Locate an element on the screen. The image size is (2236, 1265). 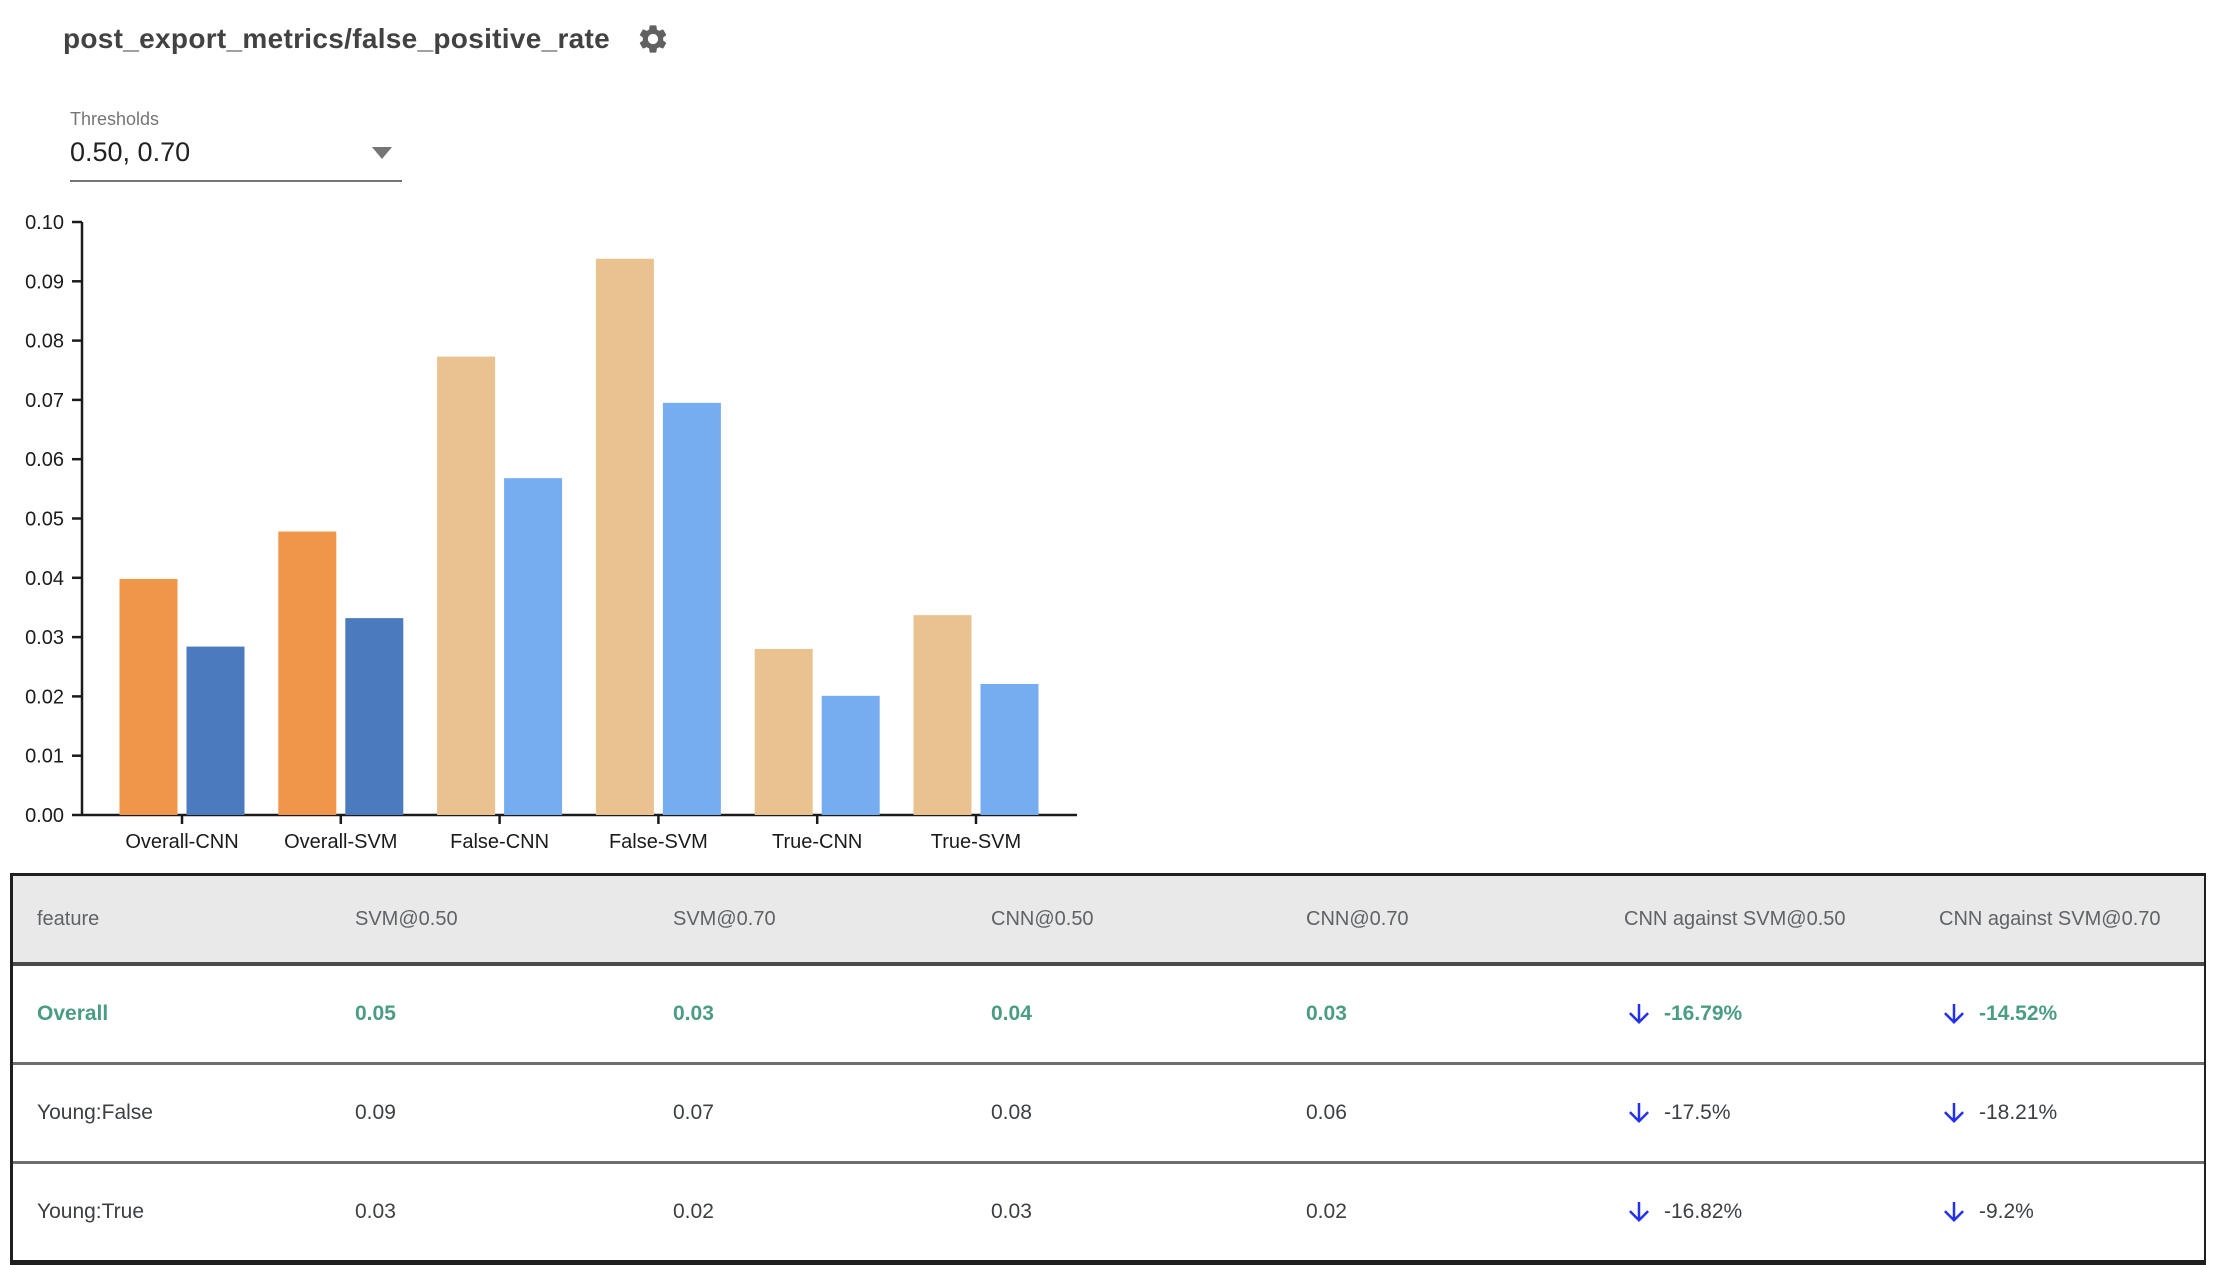
page-title: post_export_metrics/false_positive_rate is located at coordinates (337, 38).